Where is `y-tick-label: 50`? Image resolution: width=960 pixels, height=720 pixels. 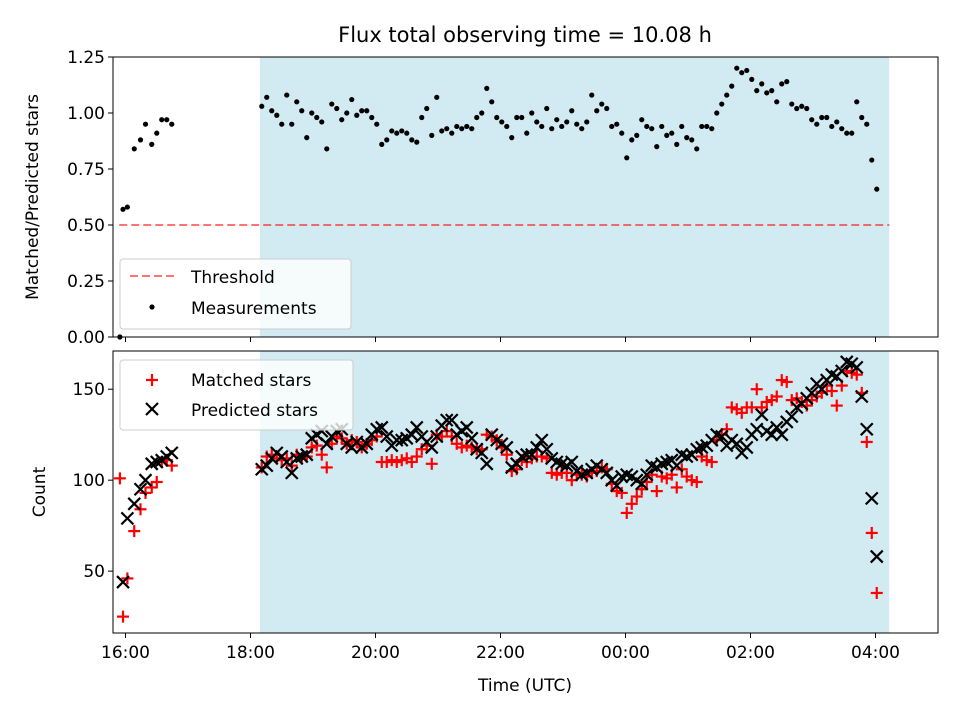 y-tick-label: 50 is located at coordinates (94, 572).